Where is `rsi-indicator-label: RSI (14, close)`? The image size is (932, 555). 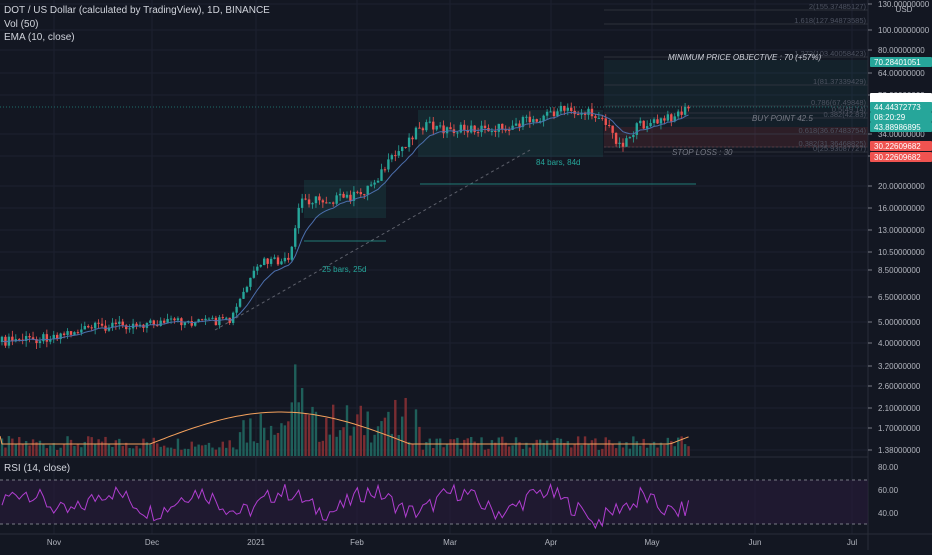
rsi-indicator-label: RSI (14, close) is located at coordinates (37, 468).